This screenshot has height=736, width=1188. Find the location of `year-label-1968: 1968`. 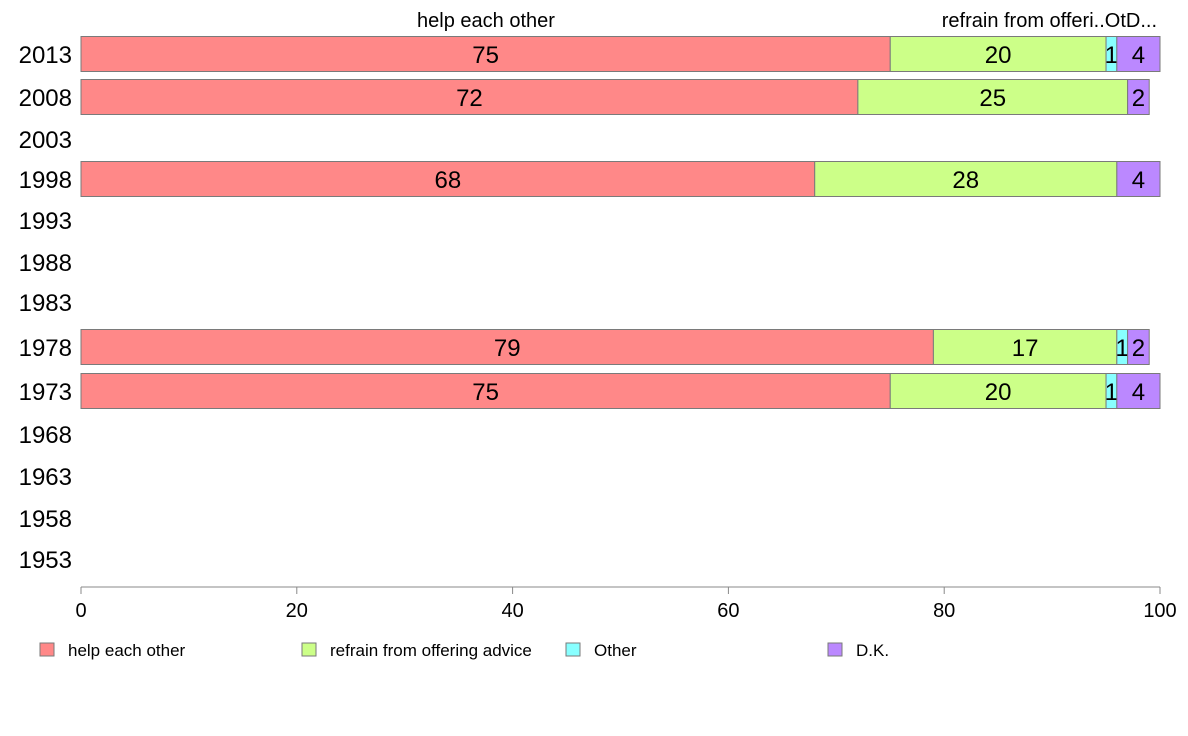

year-label-1968: 1968 is located at coordinates (45, 435).